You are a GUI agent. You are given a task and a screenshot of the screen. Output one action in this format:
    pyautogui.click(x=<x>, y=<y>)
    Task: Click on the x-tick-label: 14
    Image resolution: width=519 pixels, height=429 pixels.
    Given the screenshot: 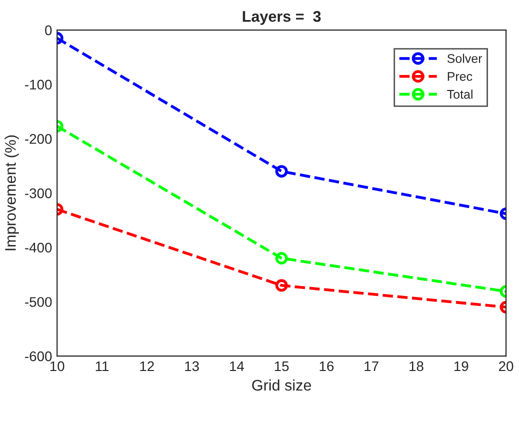 What is the action you would take?
    pyautogui.click(x=237, y=366)
    